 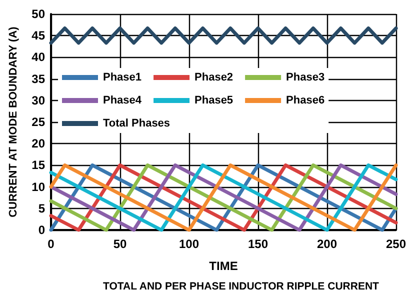 What do you see at coordinates (189, 244) in the screenshot?
I see `x-tick-label: 100` at bounding box center [189, 244].